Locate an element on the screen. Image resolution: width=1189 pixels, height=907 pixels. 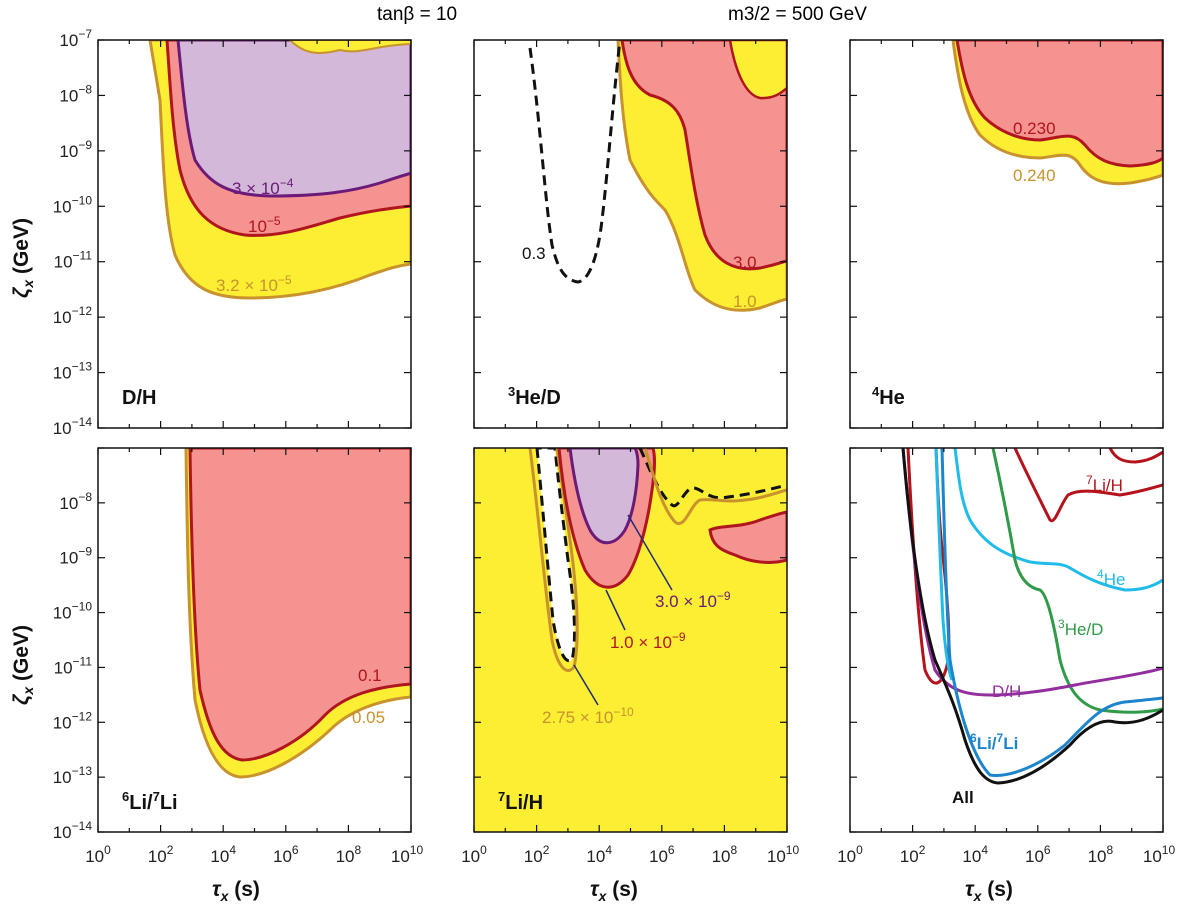
label-he4-0.230: 0.230 is located at coordinates (1034, 128).